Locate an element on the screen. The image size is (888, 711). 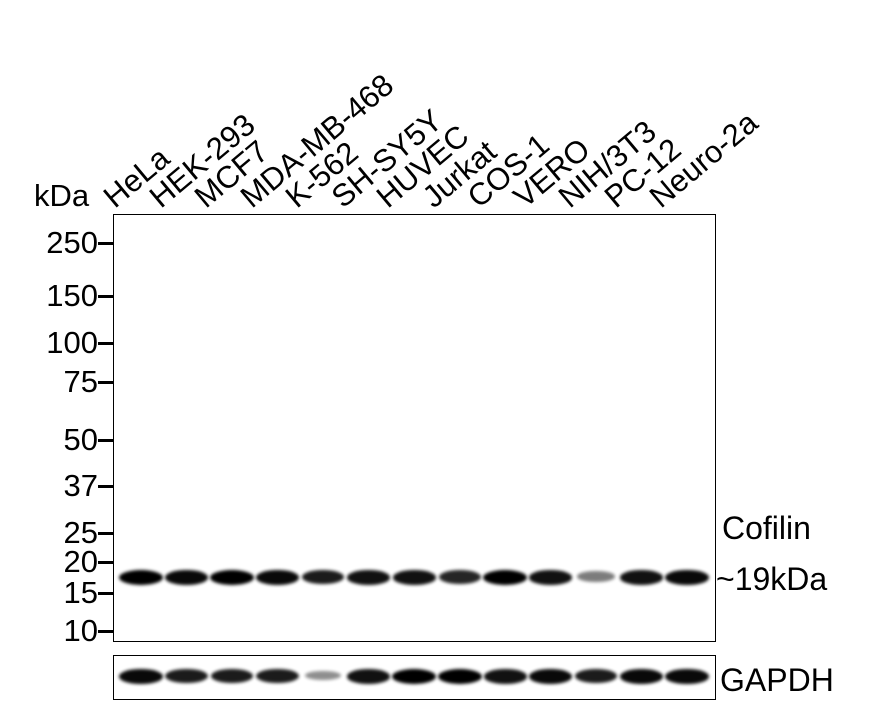
target-protein-label: Cofilin is located at coordinates (766, 528).